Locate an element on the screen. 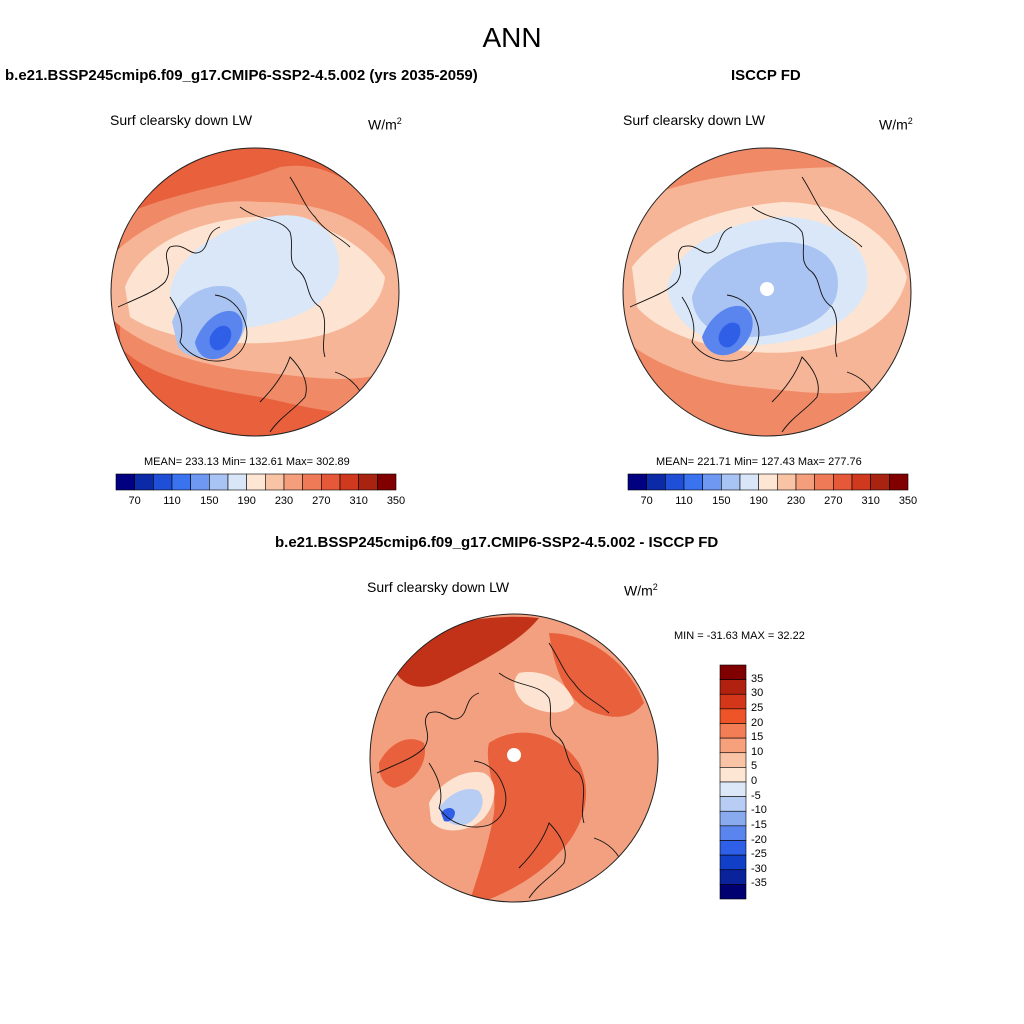 Image resolution: width=1024 pixels, height=1024 pixels. panel-3-stats: MIN = -31.63 MAX = 32.22 is located at coordinates (739, 636).